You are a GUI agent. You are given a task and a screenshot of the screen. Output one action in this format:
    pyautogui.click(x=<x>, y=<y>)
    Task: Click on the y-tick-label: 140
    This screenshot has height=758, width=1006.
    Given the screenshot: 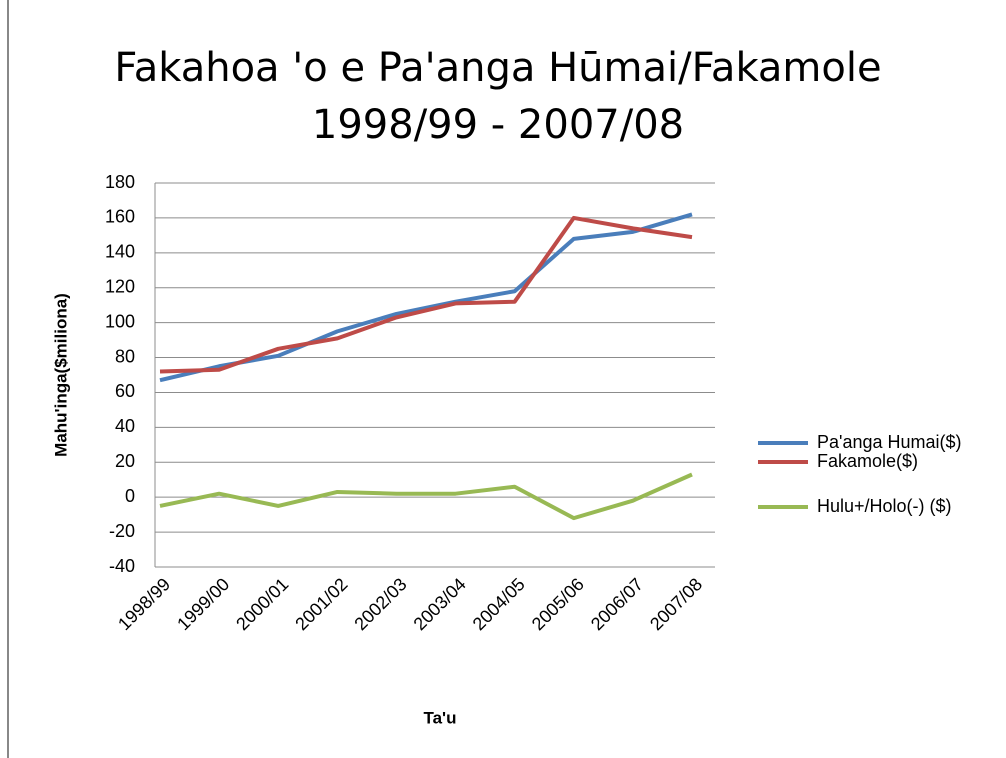 What is the action you would take?
    pyautogui.click(x=120, y=252)
    